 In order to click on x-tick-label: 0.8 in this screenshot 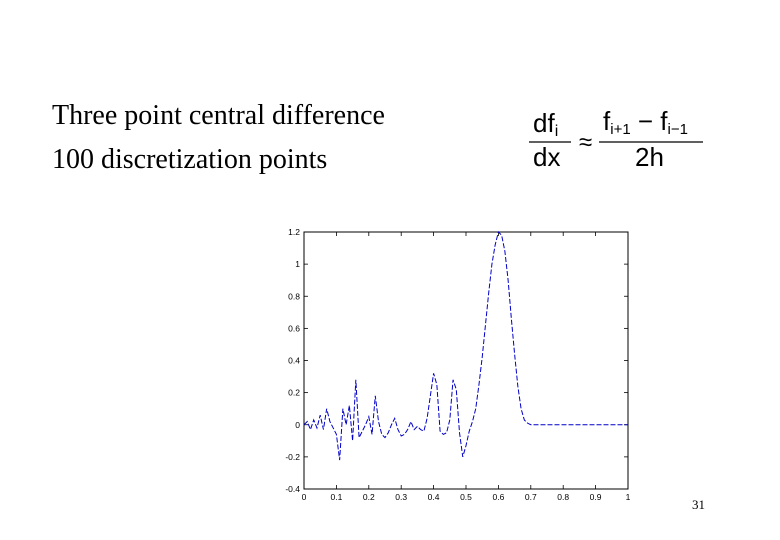, I will do `click(563, 497)`.